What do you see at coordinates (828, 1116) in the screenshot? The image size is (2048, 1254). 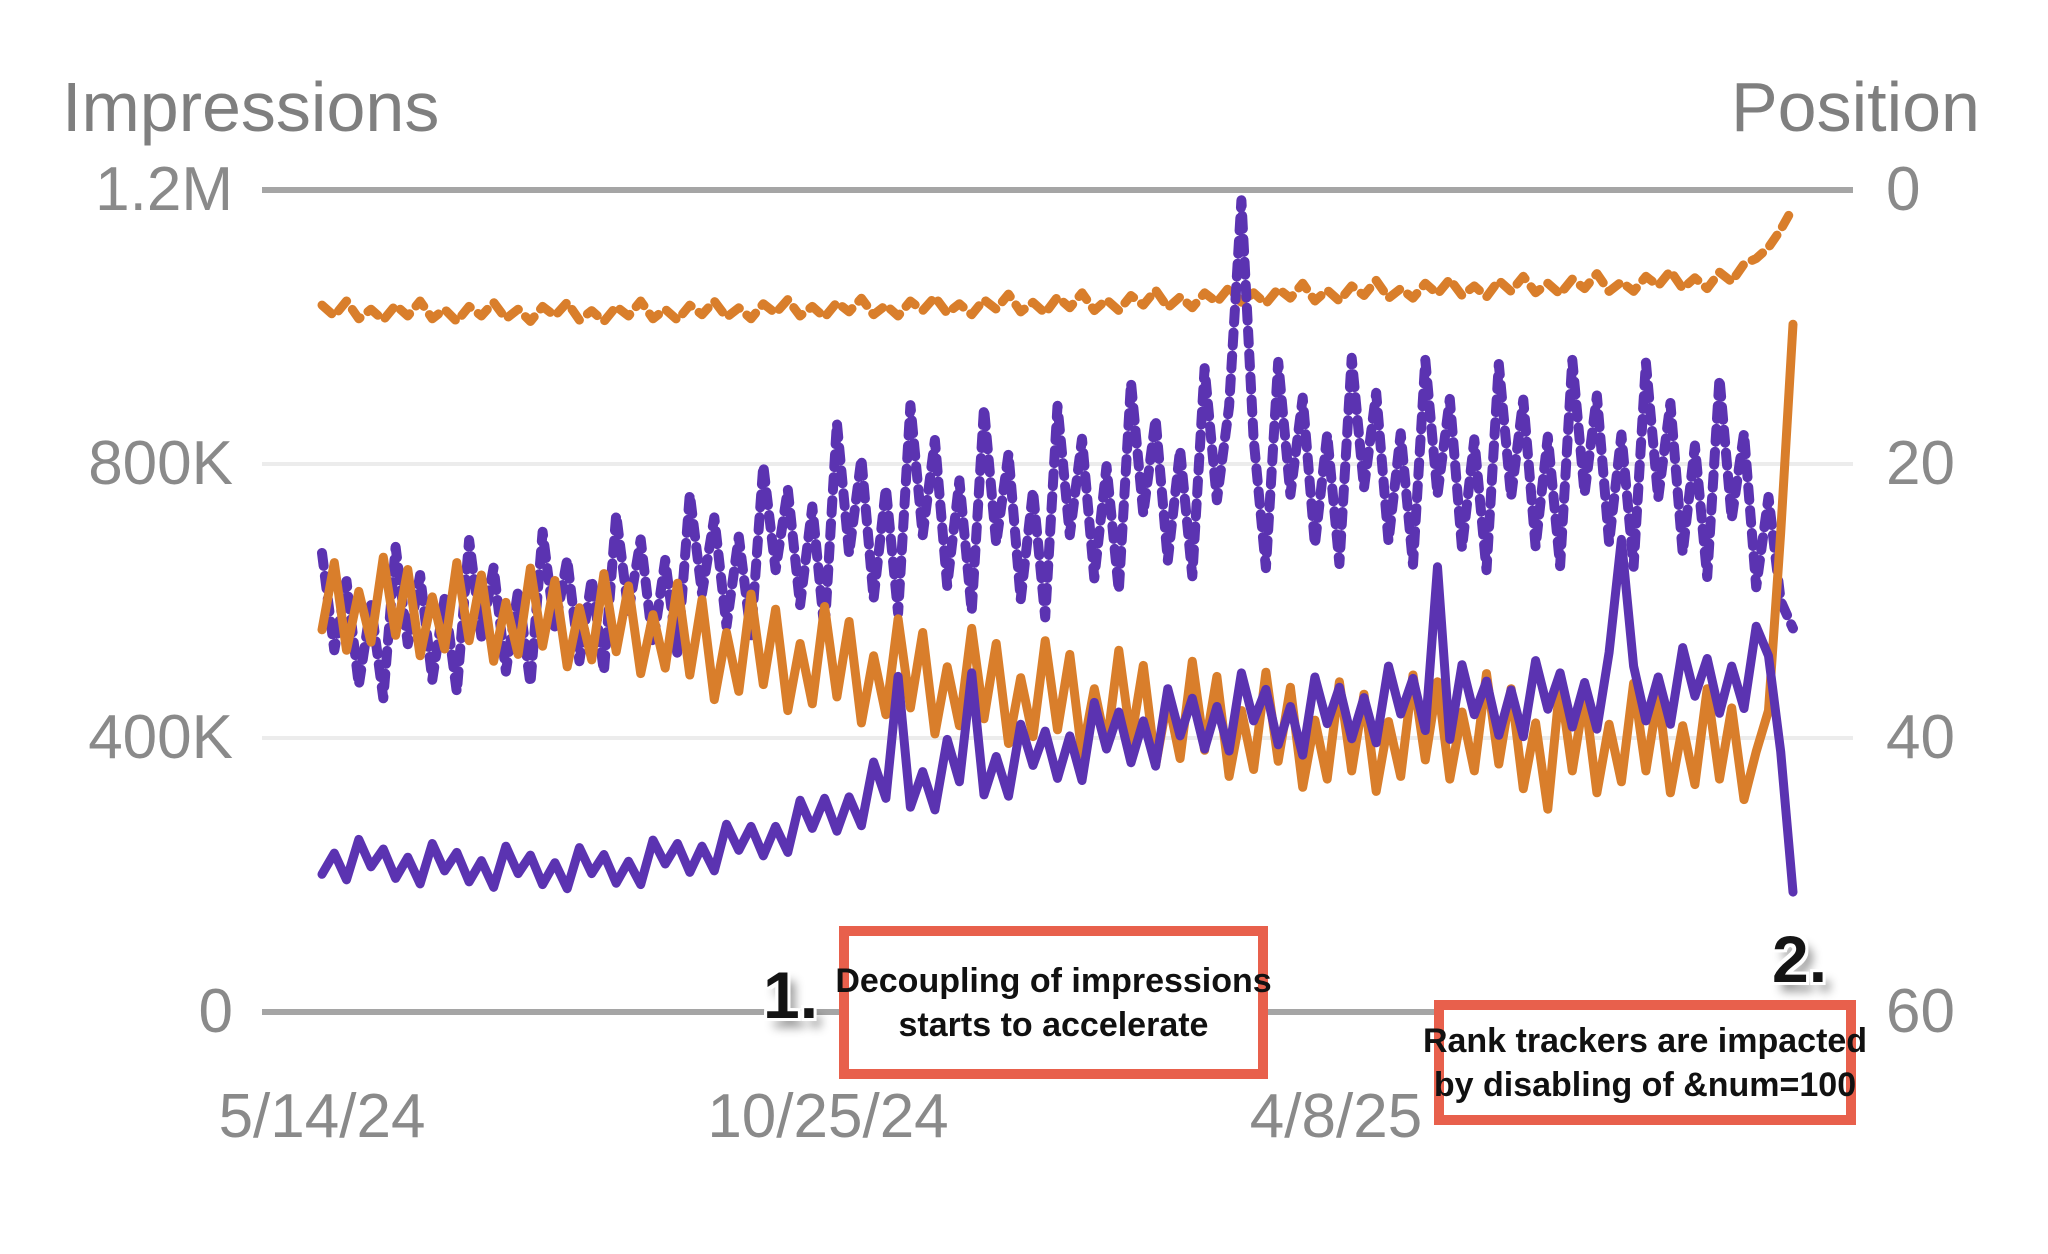 I see `x-axis-tick-mid-date: 10/25/24` at bounding box center [828, 1116].